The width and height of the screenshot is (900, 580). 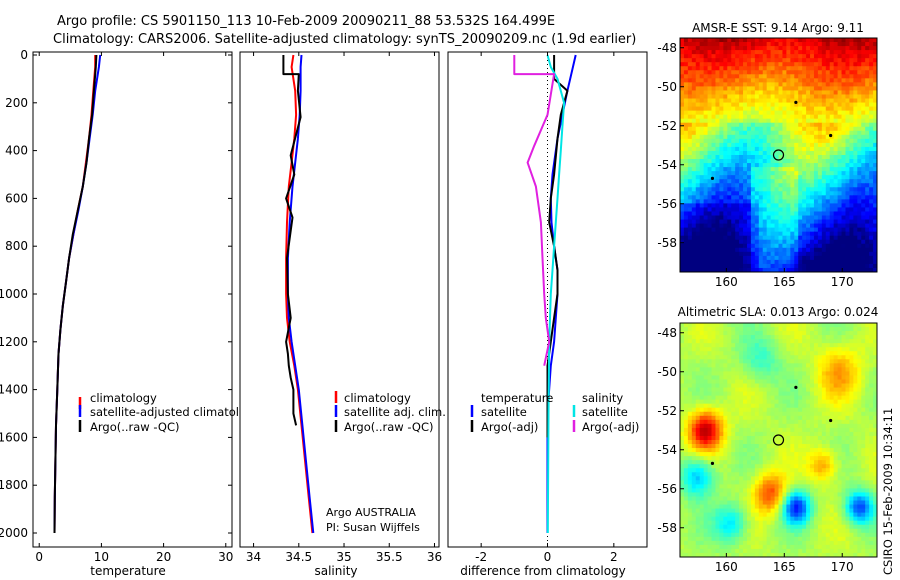 What do you see at coordinates (16, 246) in the screenshot?
I see `y-tick-label: 800` at bounding box center [16, 246].